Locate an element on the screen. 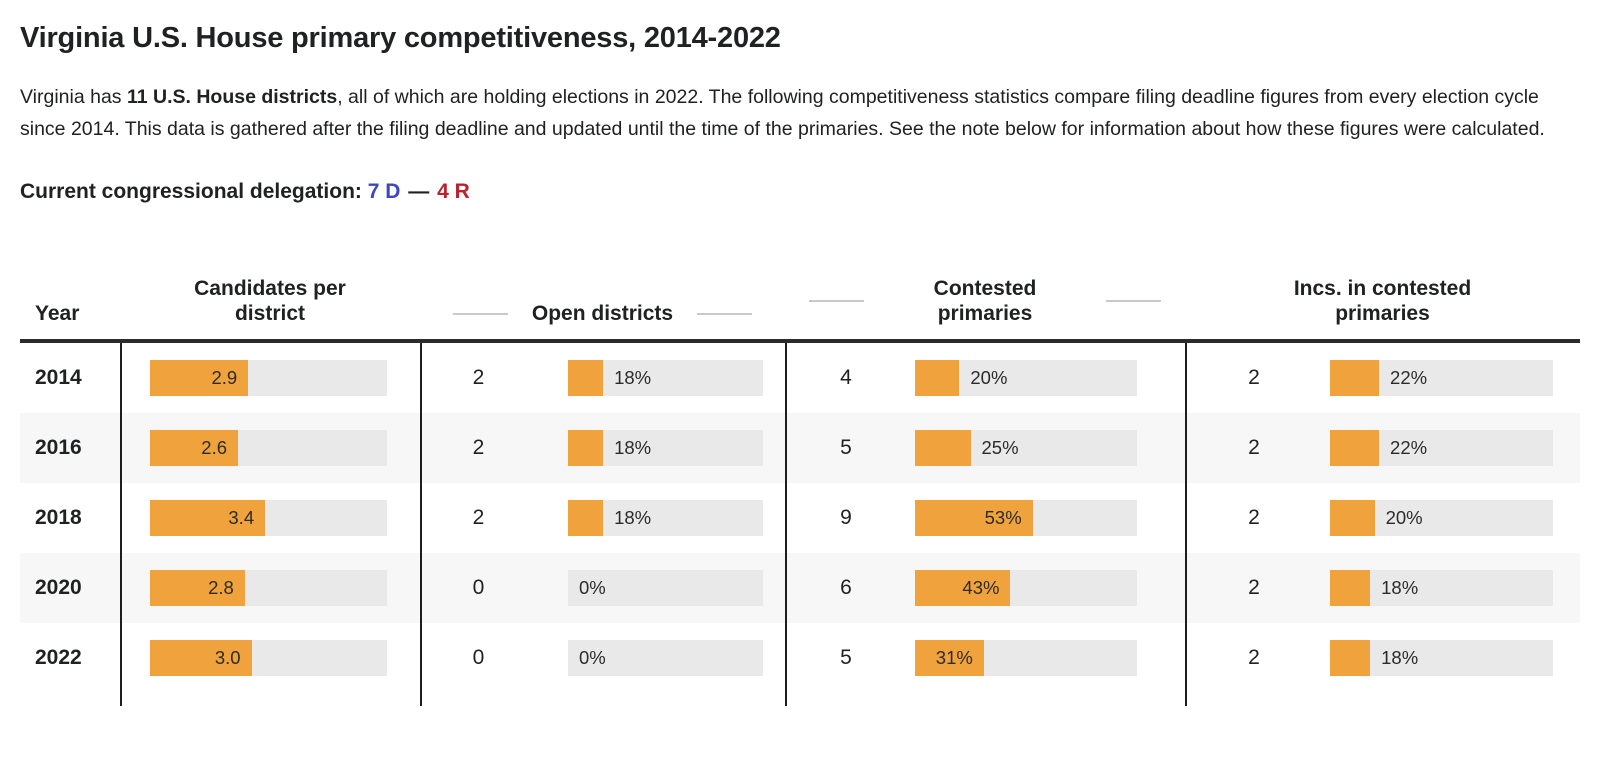  candidates-cell: 2.6 is located at coordinates (270, 448).